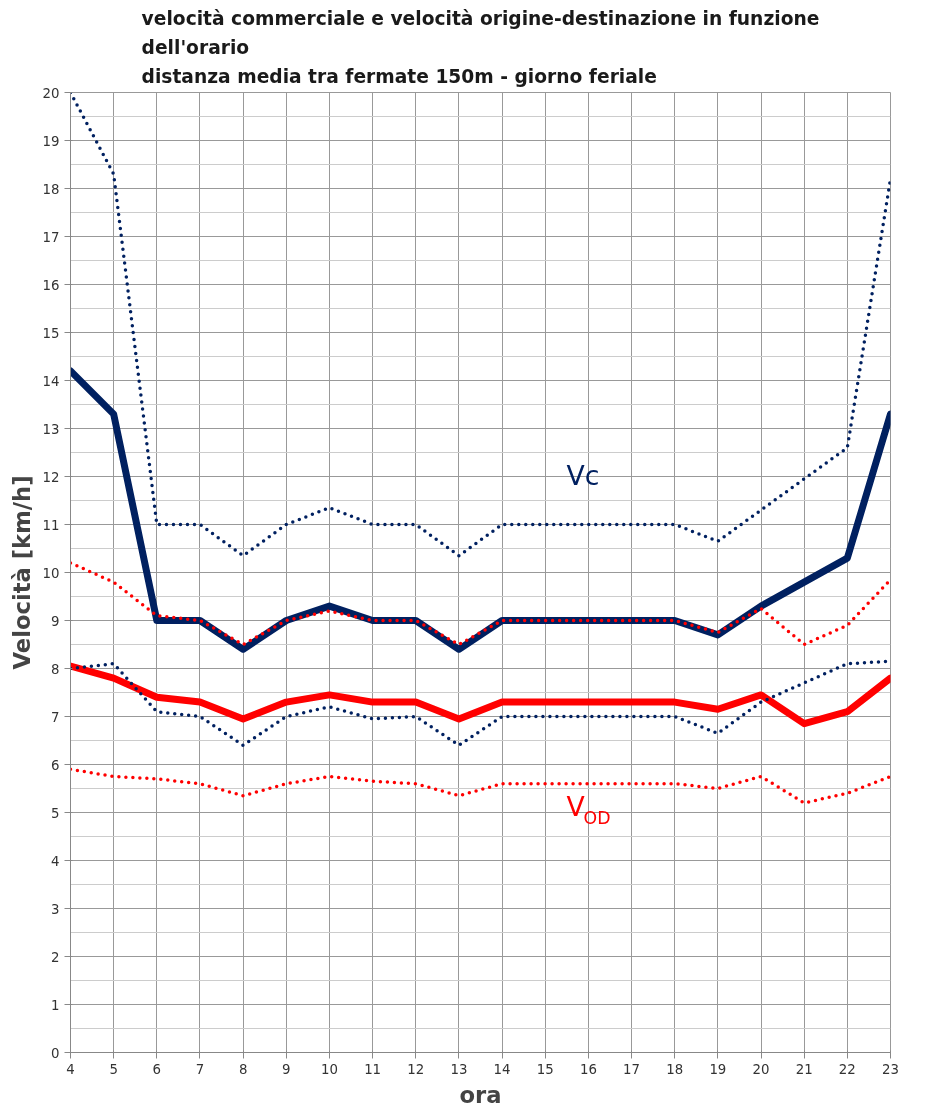 The image size is (938, 1117). I want to click on y-tick-label: 6, so click(55, 765).